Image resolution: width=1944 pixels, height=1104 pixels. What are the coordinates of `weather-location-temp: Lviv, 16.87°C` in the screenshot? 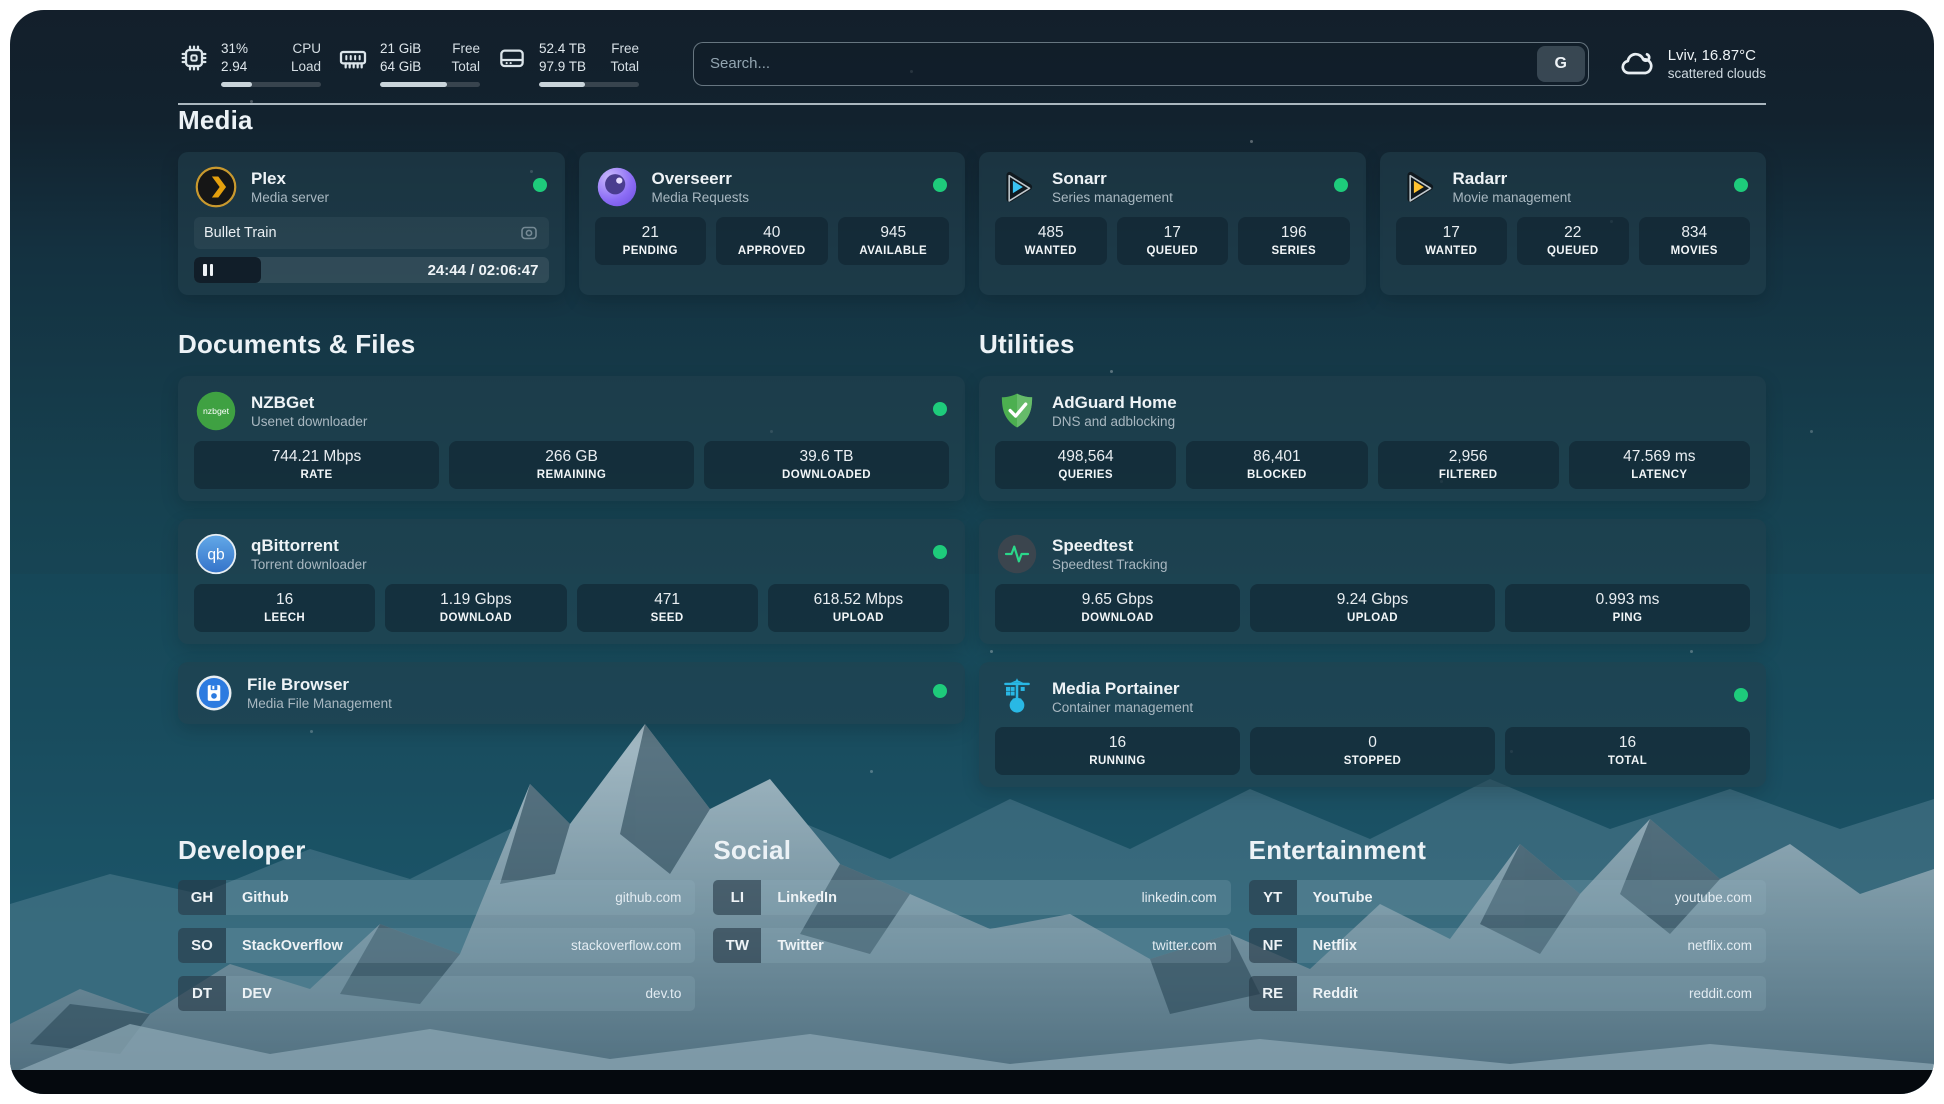 It's located at (1711, 55).